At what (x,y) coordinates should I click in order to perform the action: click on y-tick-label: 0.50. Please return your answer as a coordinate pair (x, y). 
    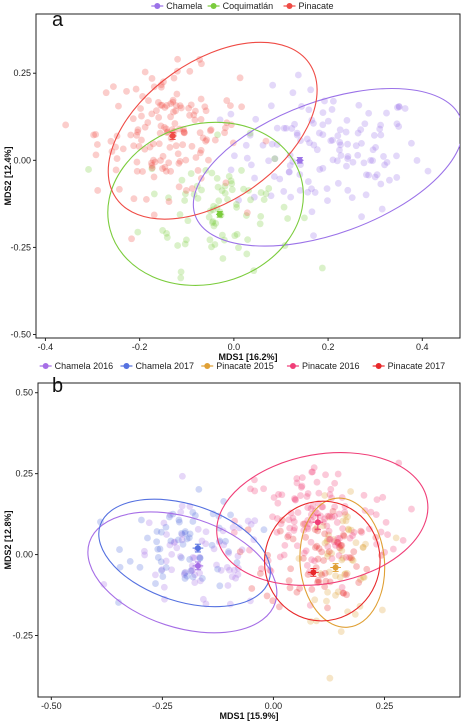
    Looking at the image, I should click on (24, 393).